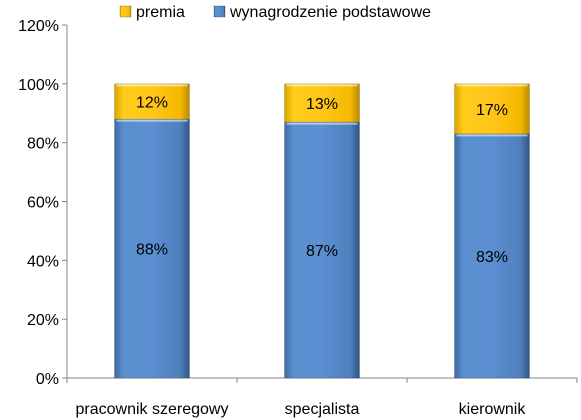  Describe the element at coordinates (322, 409) in the screenshot. I see `x-category-label: specjalista` at that location.